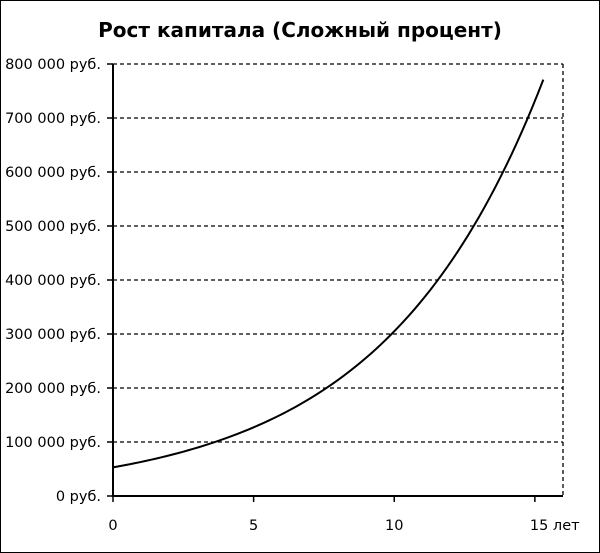 The image size is (600, 553). What do you see at coordinates (394, 526) in the screenshot?
I see `x-tick-label: 10` at bounding box center [394, 526].